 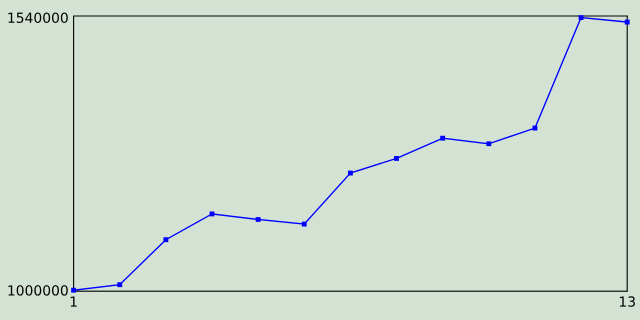 What do you see at coordinates (38, 290) in the screenshot?
I see `y-tick-label: 1000000` at bounding box center [38, 290].